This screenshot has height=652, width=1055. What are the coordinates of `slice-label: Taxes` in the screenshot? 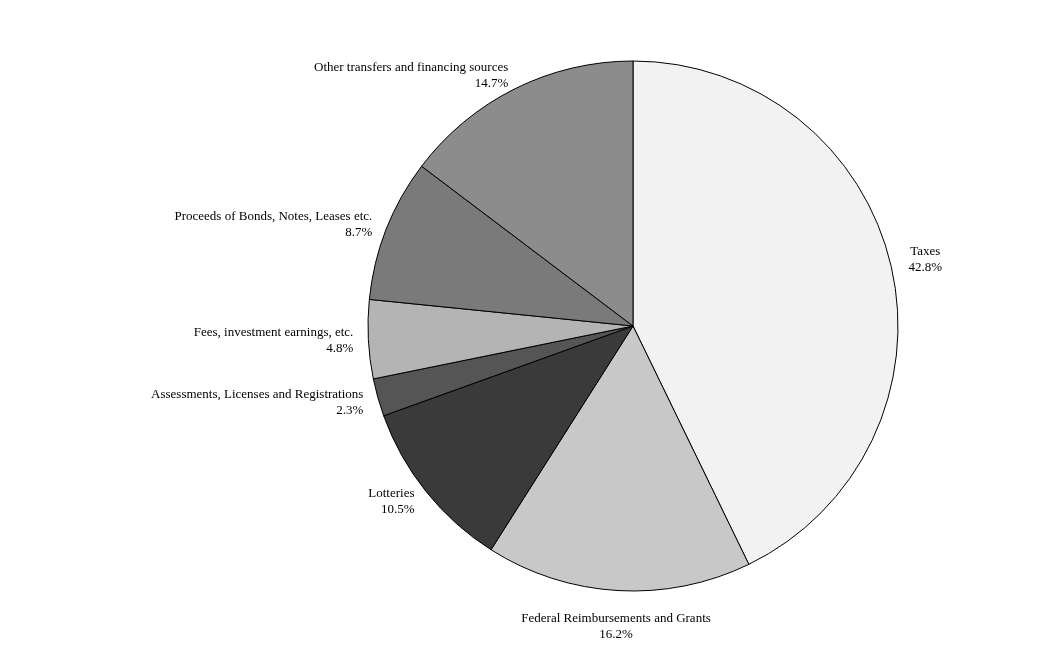 It's located at (925, 250).